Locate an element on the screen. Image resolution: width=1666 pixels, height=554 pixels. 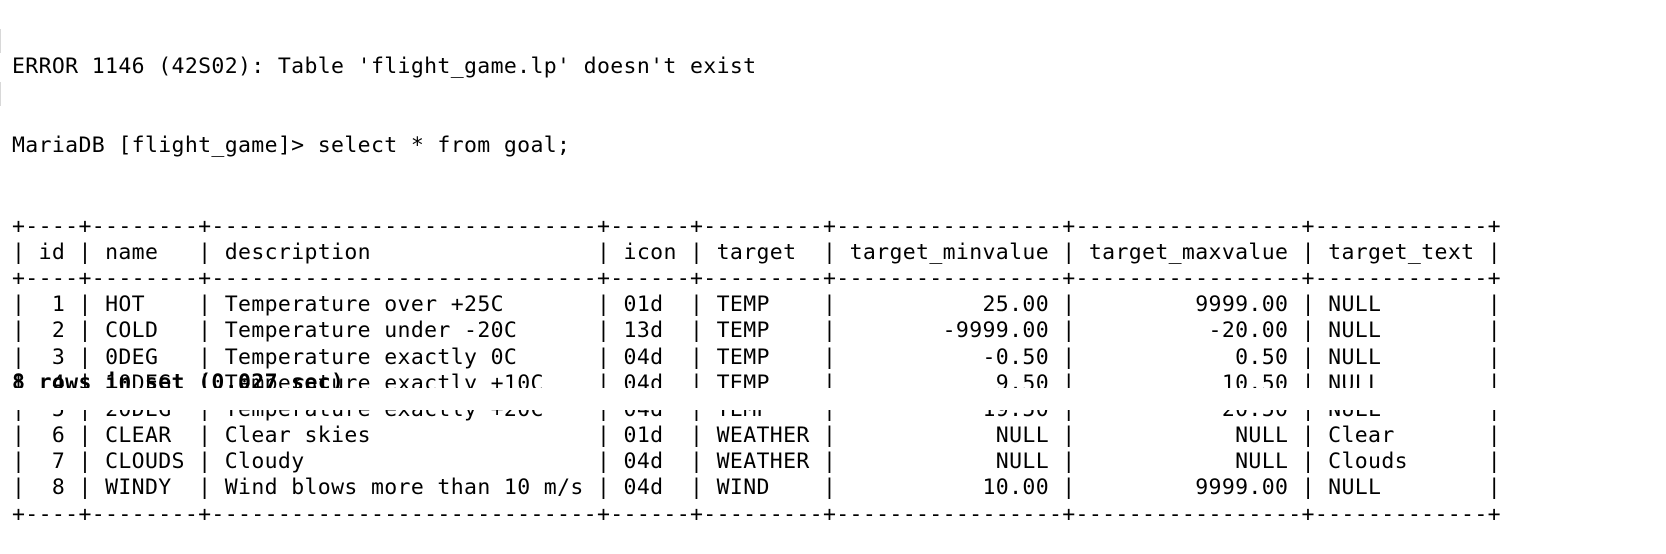
table-cell: COLD is located at coordinates (145, 331).